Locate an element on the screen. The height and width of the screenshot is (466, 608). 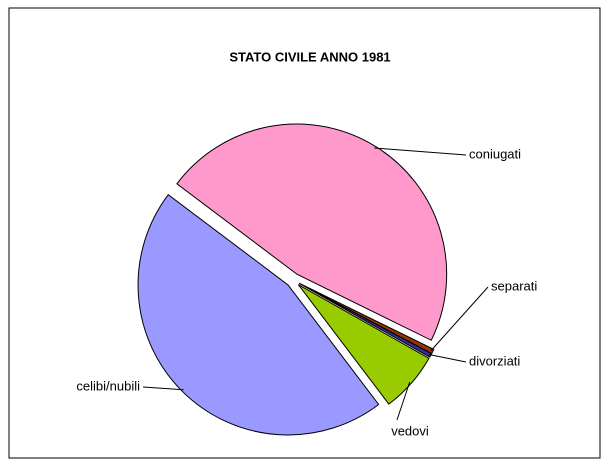
slice-label: coniugati is located at coordinates (495, 153).